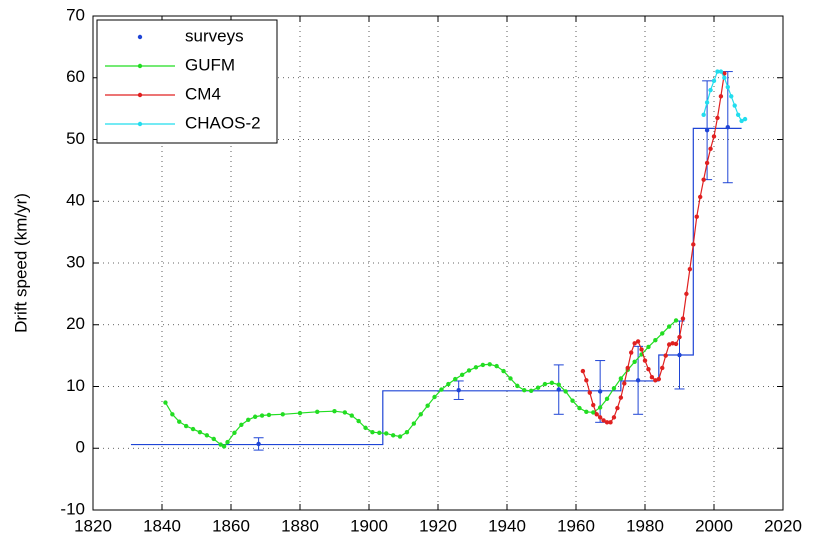  What do you see at coordinates (80, 447) in the screenshot?
I see `y-tick-label: 0` at bounding box center [80, 447].